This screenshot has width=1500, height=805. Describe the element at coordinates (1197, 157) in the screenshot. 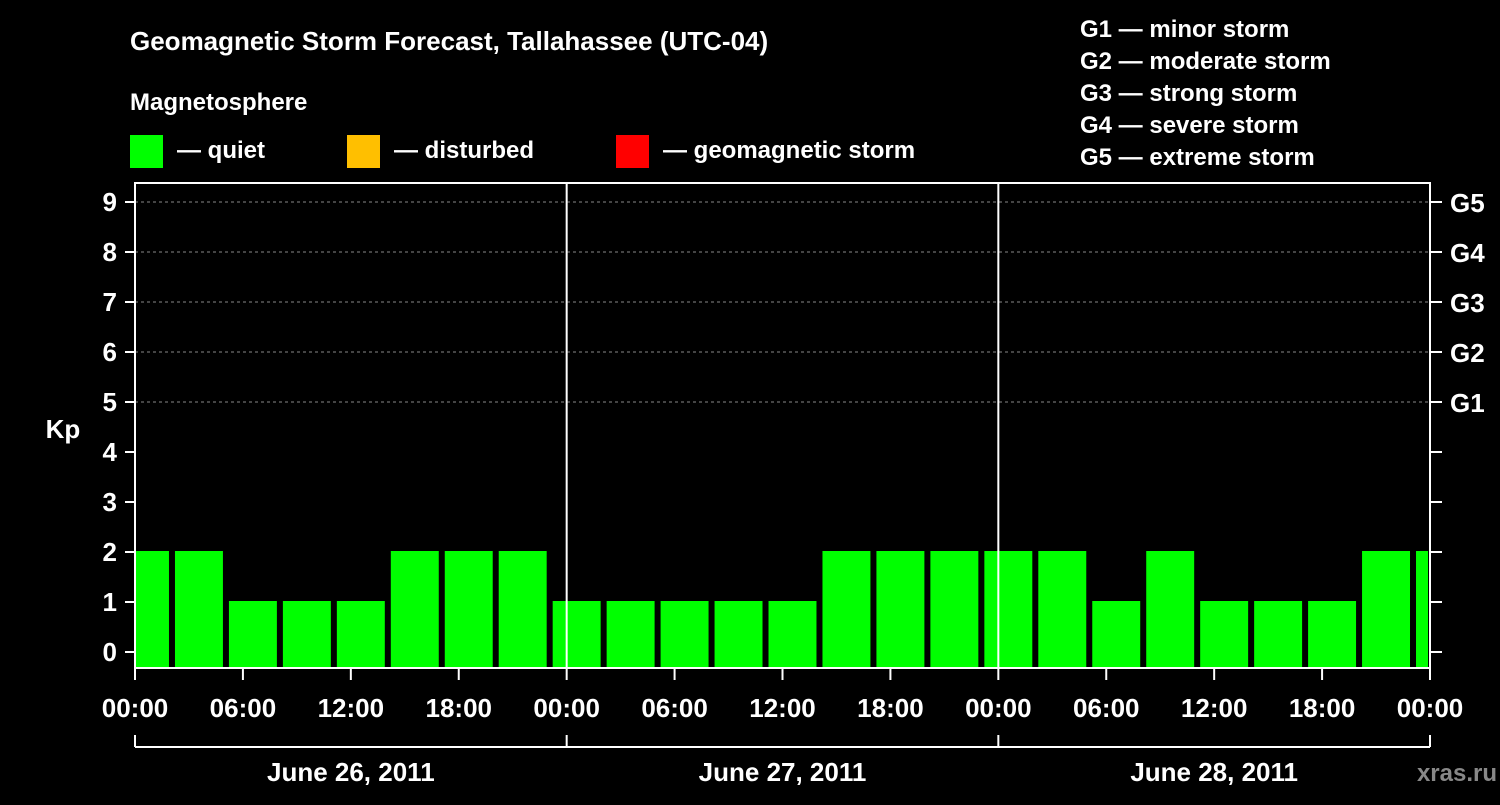

I see `gscale-g5: G5 — extreme storm` at that location.